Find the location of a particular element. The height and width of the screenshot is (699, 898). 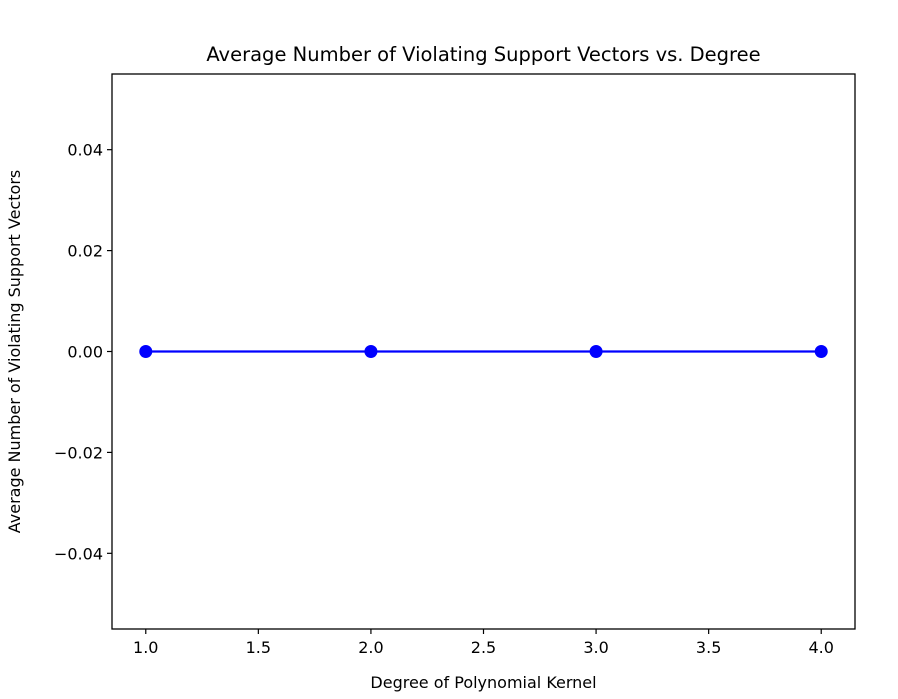

x-tick-label: 1.5 is located at coordinates (258, 647).